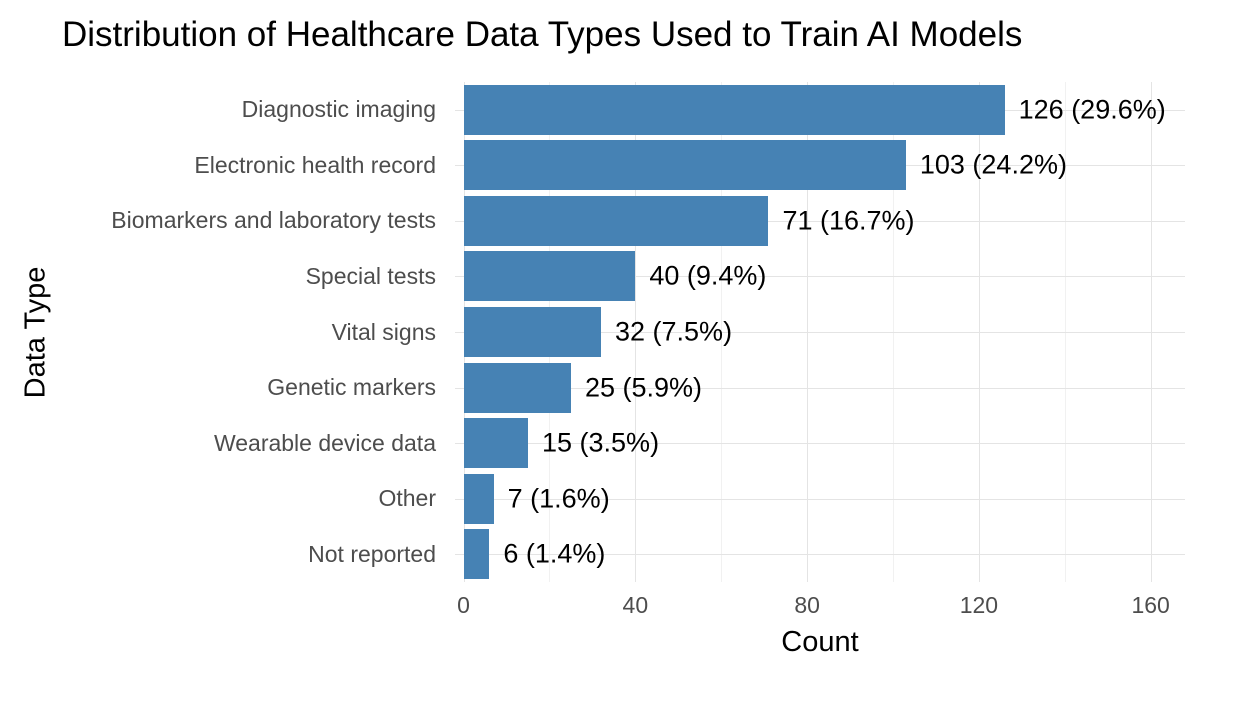  Describe the element at coordinates (372, 553) in the screenshot. I see `category-label: Not reported` at that location.